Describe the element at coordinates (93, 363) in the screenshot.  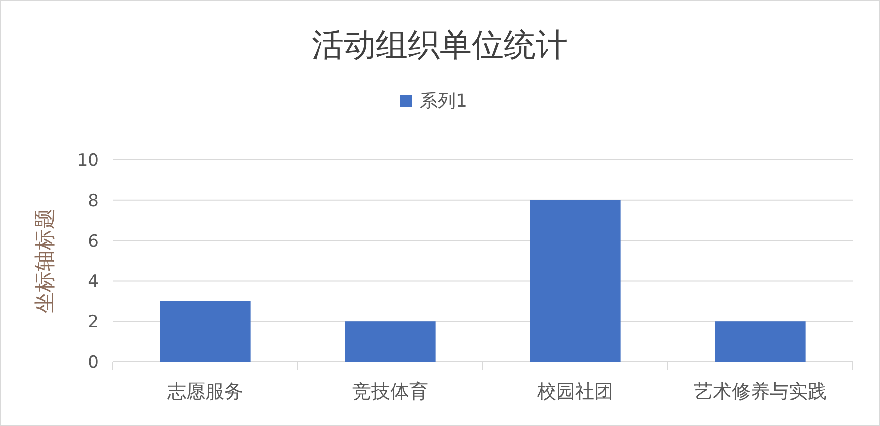
I see `y-tick-label: 0` at that location.